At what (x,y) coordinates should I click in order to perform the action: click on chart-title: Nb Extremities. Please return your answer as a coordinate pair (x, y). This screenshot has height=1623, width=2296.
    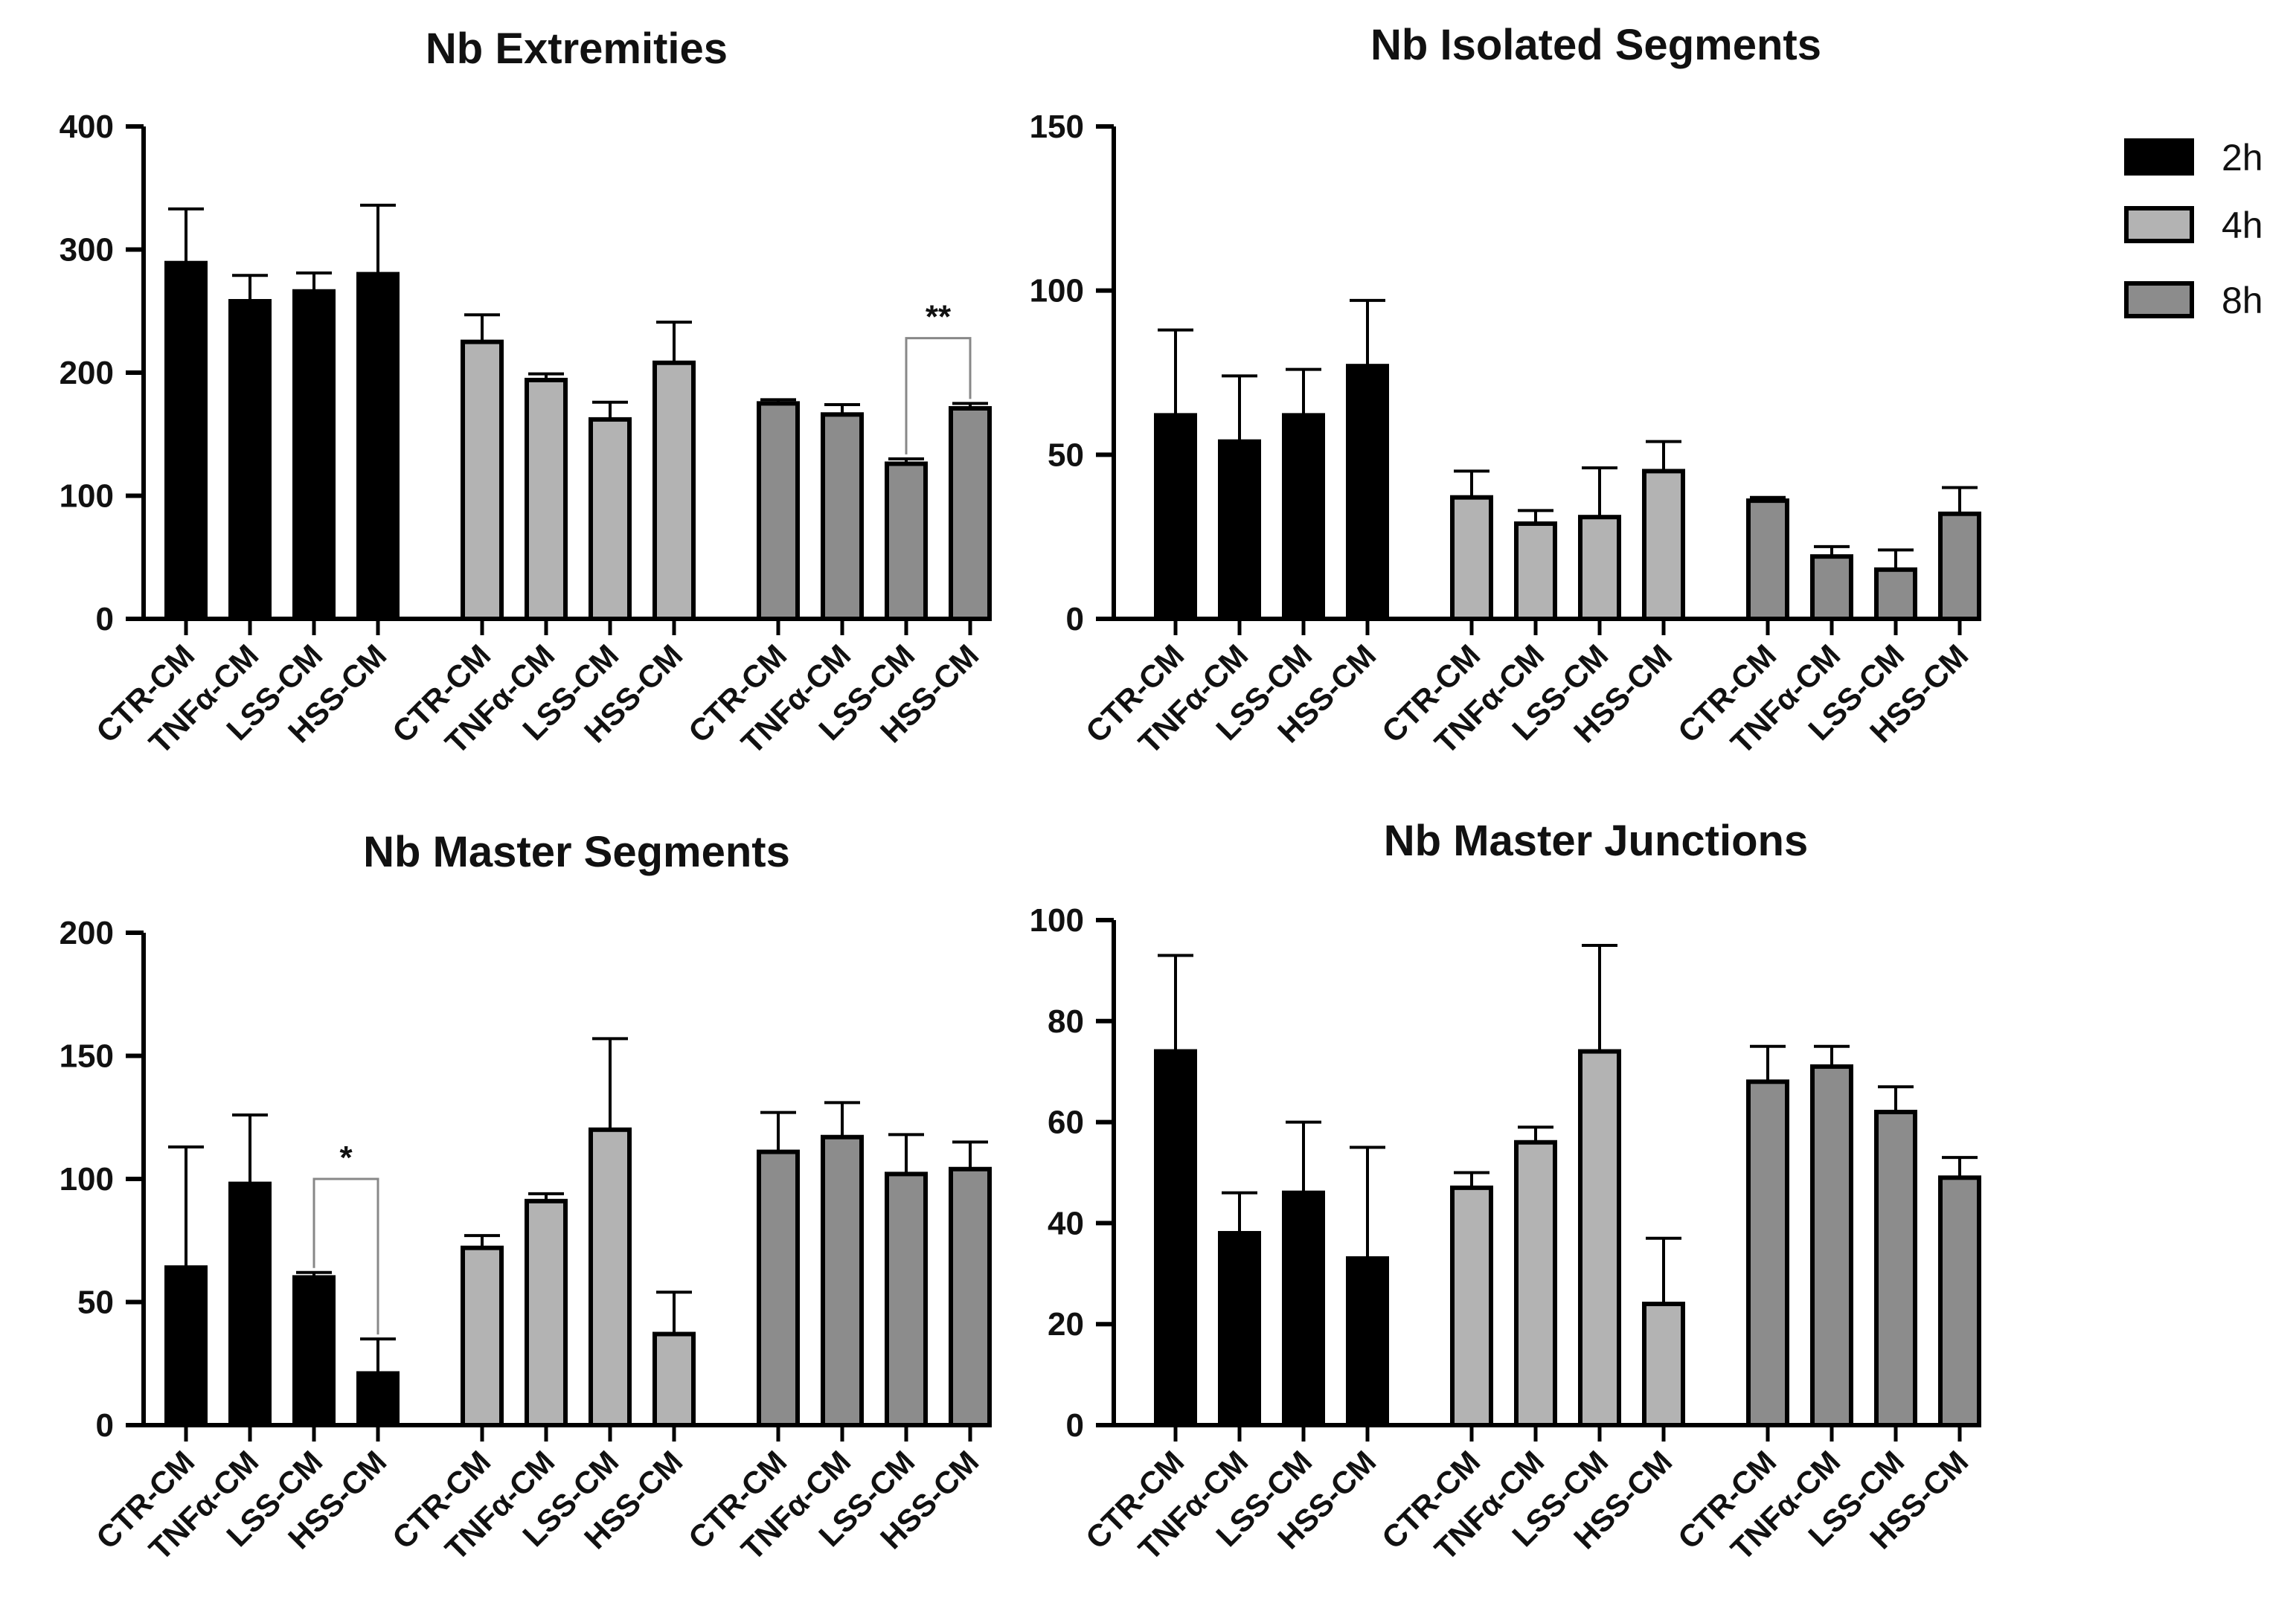
    Looking at the image, I should click on (577, 49).